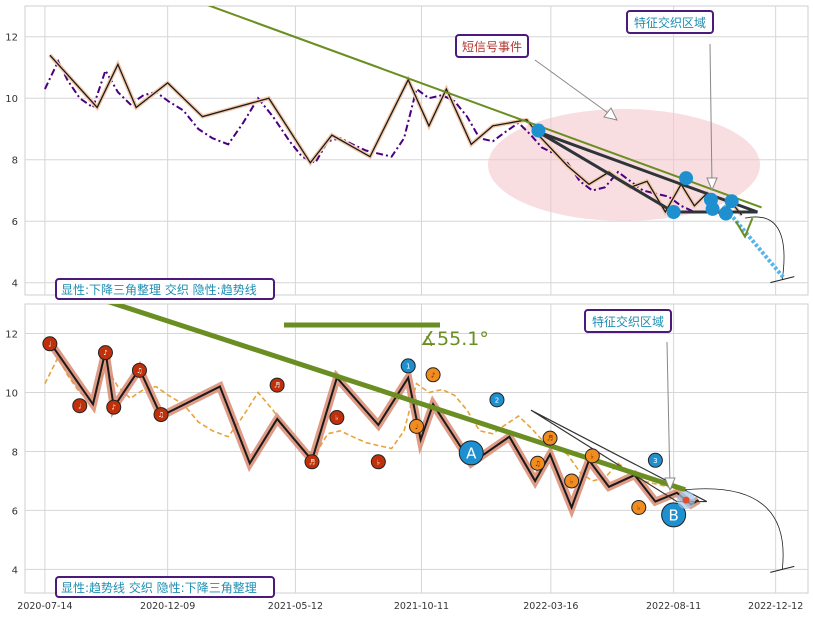 The image size is (813, 617). I want to click on top-y-tick-labels: 4 6 8 10 12, so click(11, 161).